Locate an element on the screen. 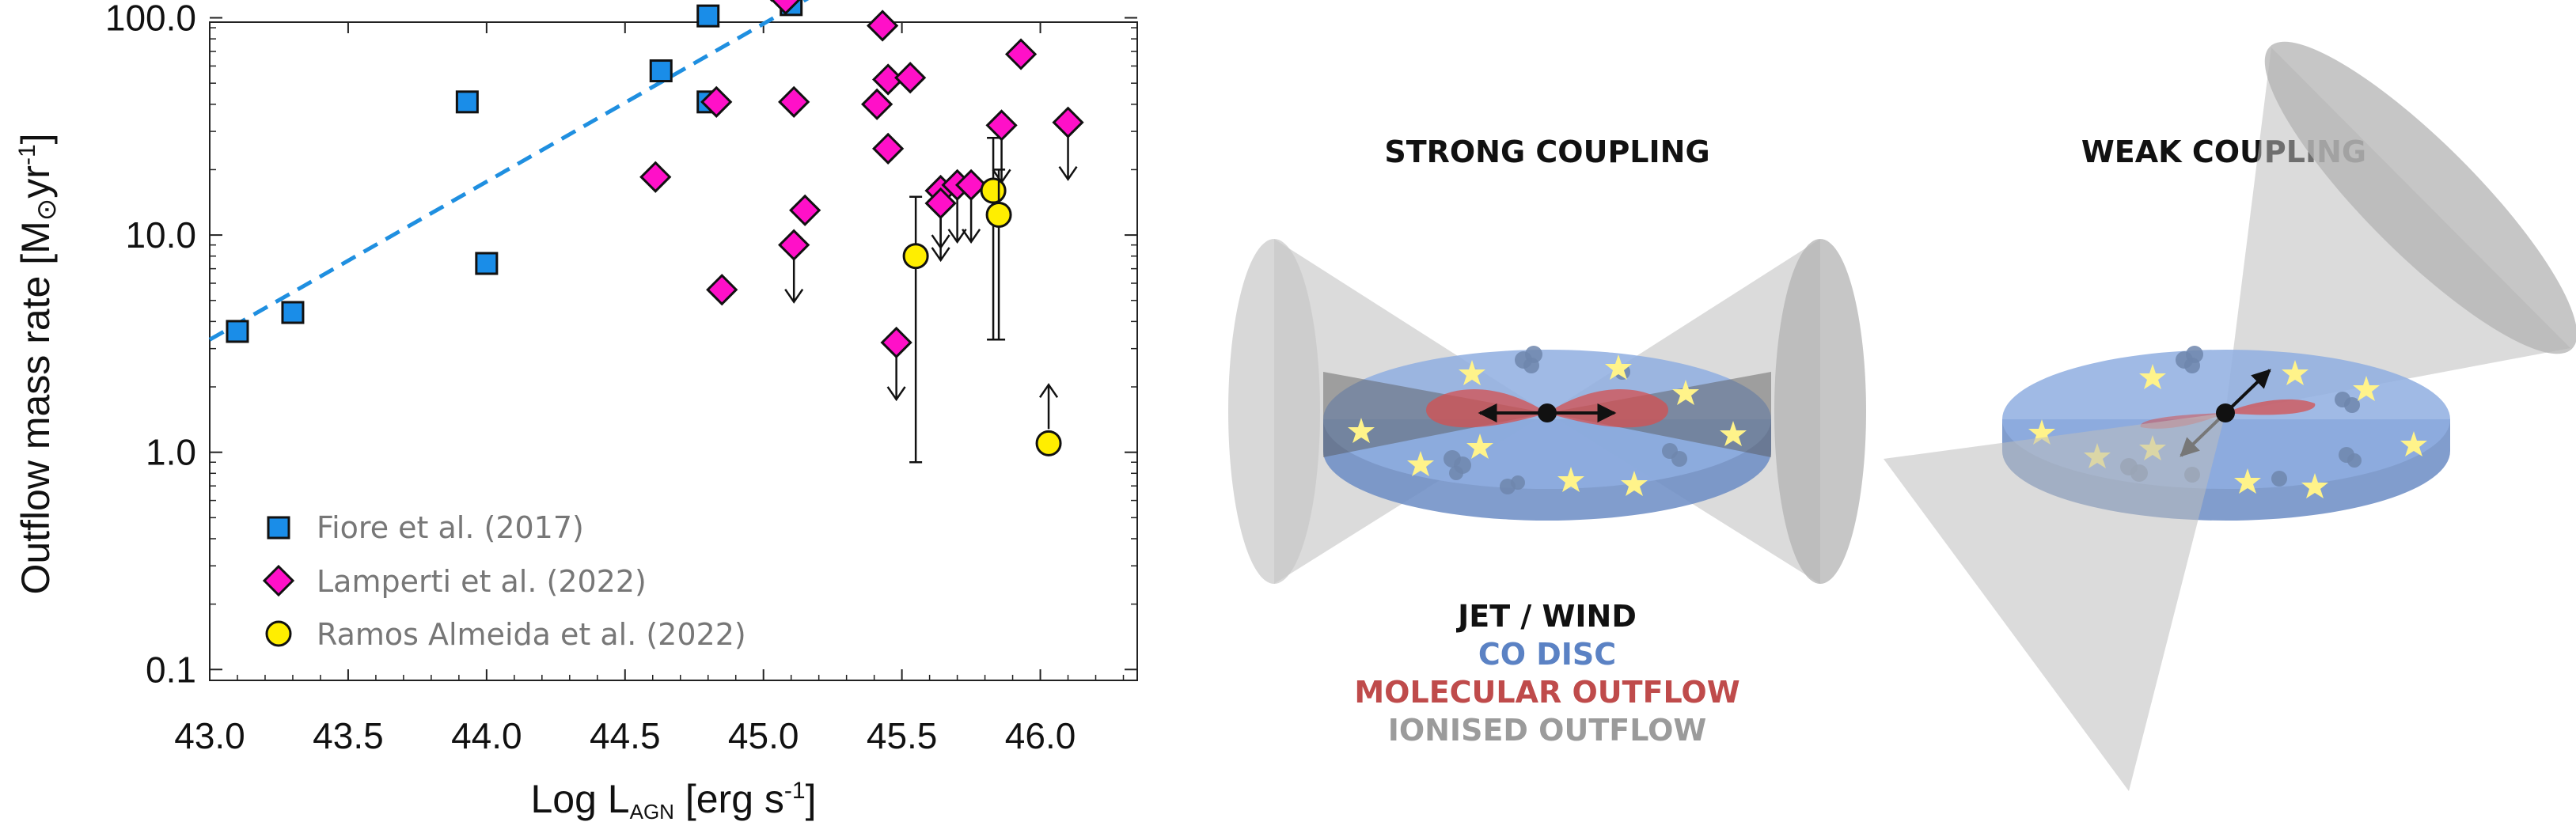  key-co-disc: CO DISC is located at coordinates (1547, 654).